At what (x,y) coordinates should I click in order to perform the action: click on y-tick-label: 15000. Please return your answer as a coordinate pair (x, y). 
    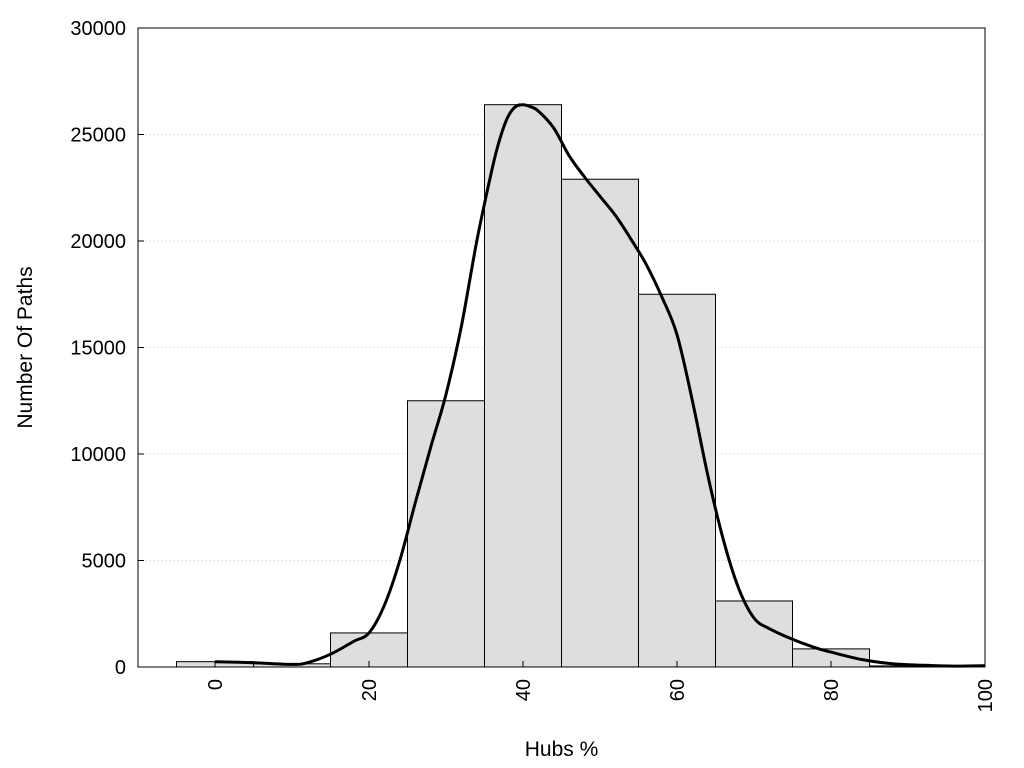
    Looking at the image, I should click on (98, 349).